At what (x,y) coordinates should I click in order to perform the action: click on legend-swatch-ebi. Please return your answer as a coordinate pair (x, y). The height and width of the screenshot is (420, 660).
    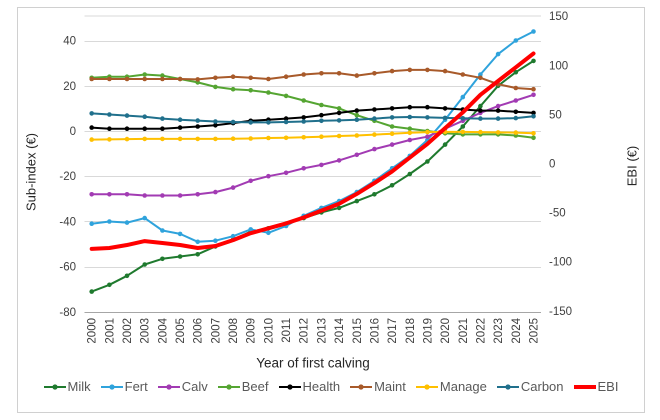
    Looking at the image, I should click on (584, 386).